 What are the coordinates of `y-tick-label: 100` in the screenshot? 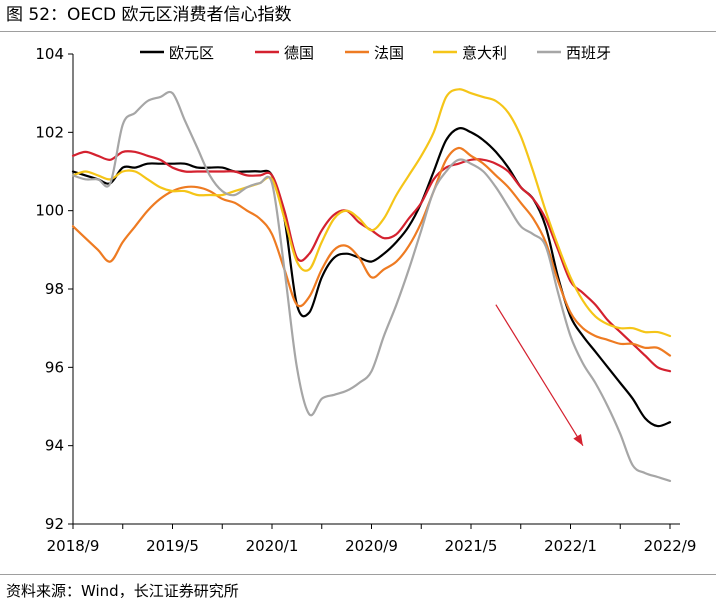 It's located at (49, 211).